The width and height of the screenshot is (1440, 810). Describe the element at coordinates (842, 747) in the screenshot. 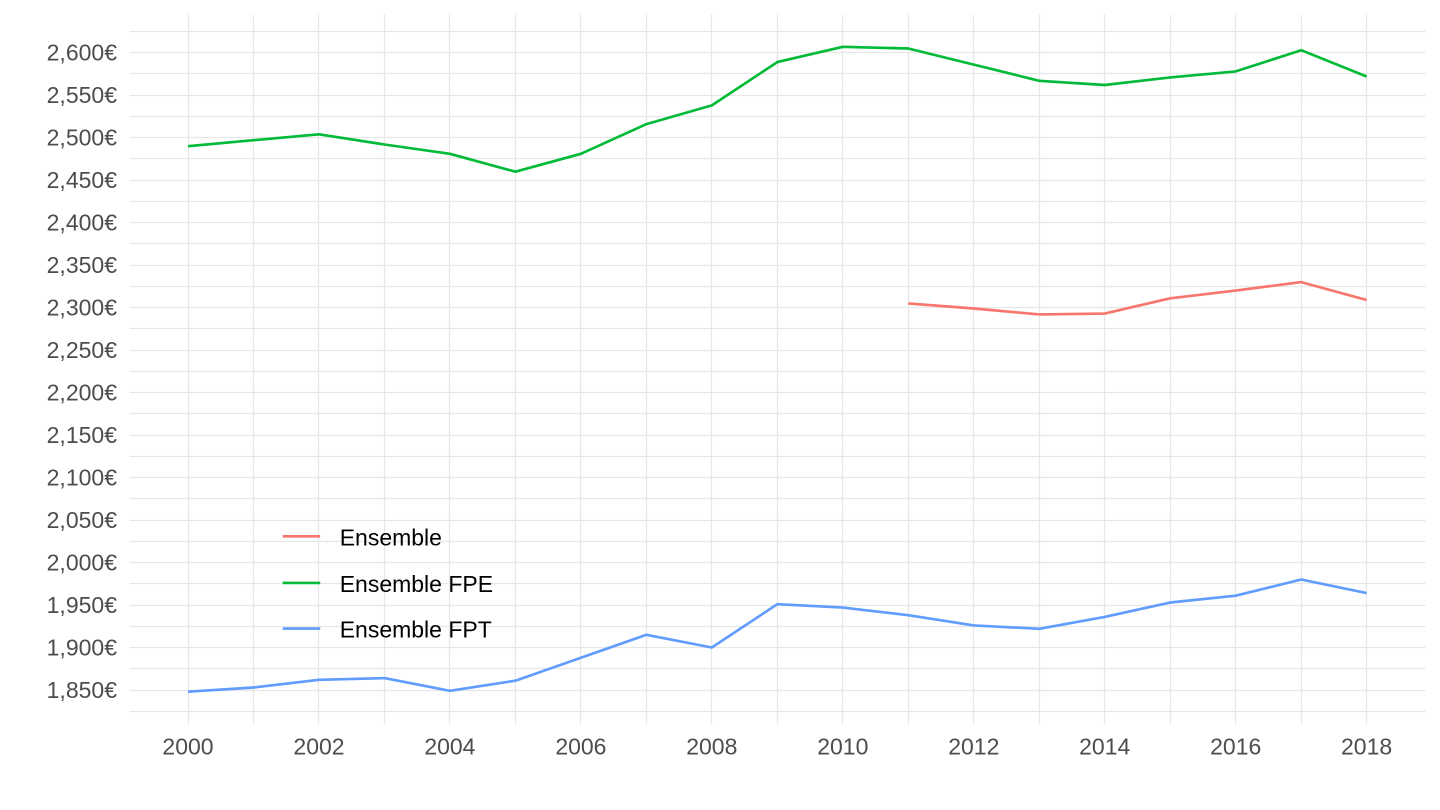

I see `svg-text: 2010` at that location.